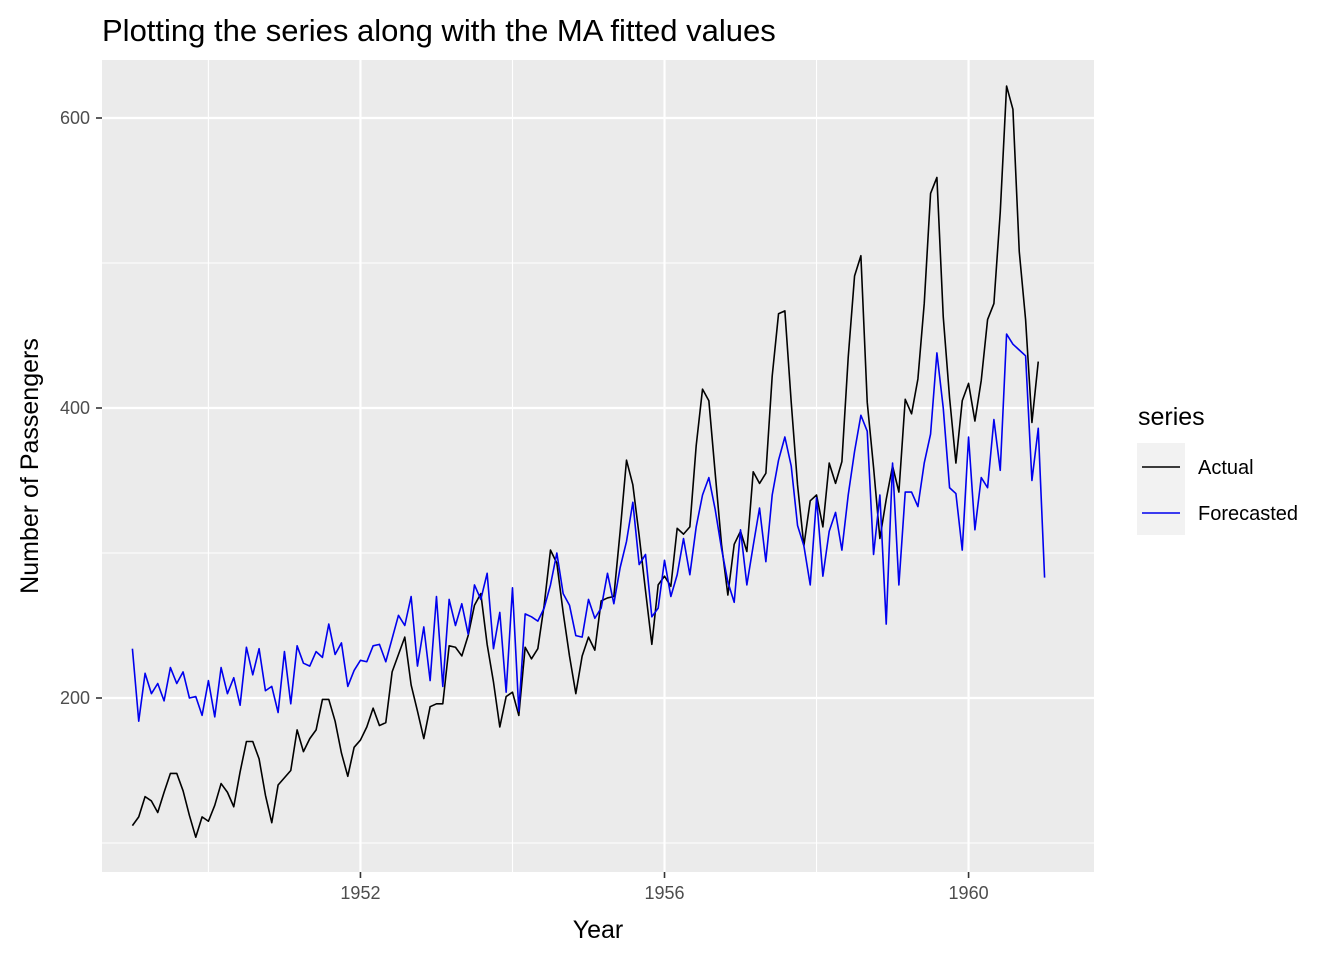 This screenshot has height=960, width=1344. I want to click on legend: series Actual Forecasted, so click(1217, 469).